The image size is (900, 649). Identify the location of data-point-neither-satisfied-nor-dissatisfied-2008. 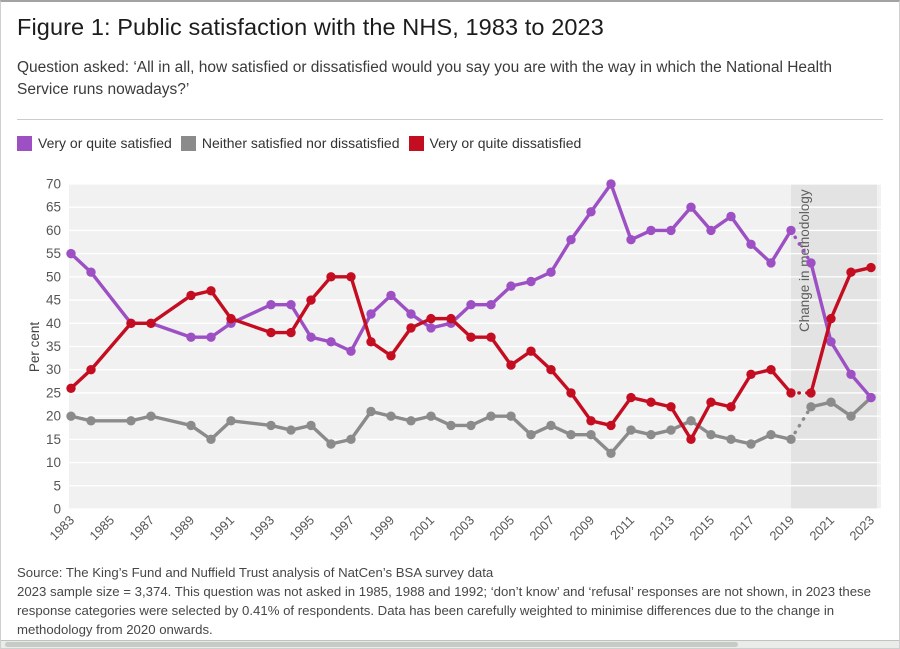
(571, 435).